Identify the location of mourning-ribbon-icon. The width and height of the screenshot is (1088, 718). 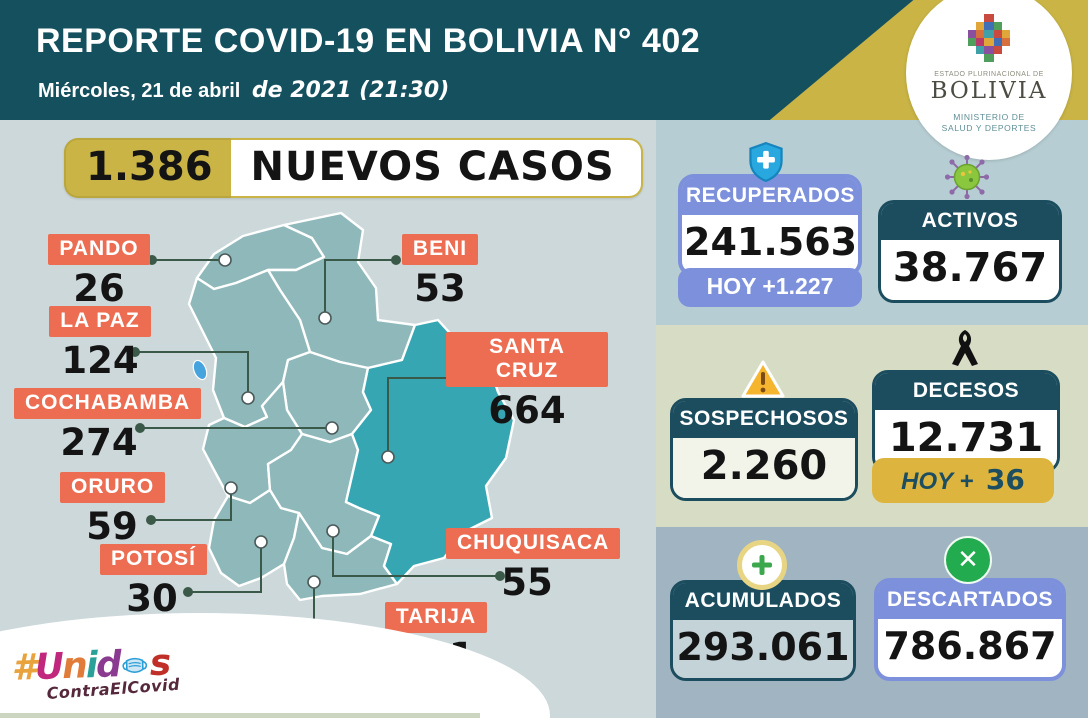
(965, 348).